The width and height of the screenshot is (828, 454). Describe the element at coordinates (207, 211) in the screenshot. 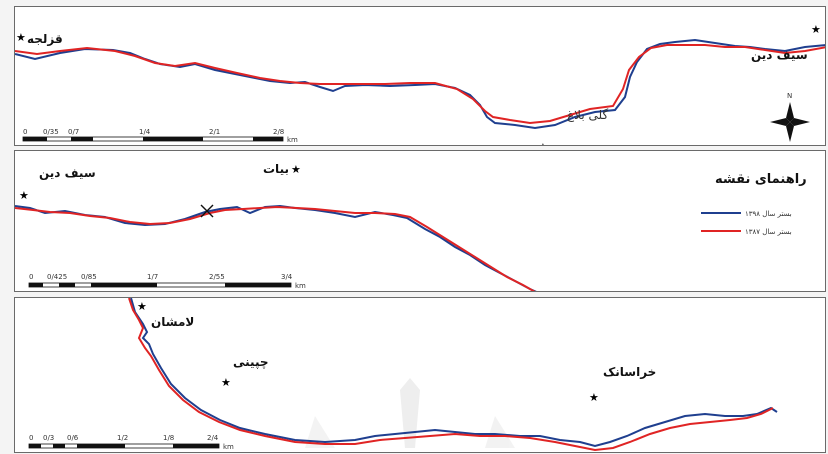

I see `cross-marker-icon` at that location.